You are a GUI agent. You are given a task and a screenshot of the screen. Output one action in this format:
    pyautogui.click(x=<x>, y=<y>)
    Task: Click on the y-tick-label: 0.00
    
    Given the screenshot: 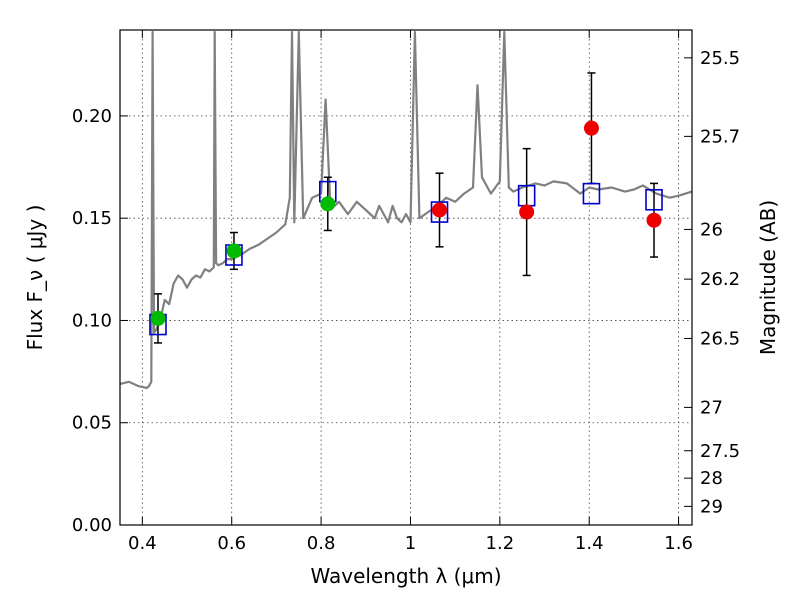 What is the action you would take?
    pyautogui.click(x=92, y=525)
    